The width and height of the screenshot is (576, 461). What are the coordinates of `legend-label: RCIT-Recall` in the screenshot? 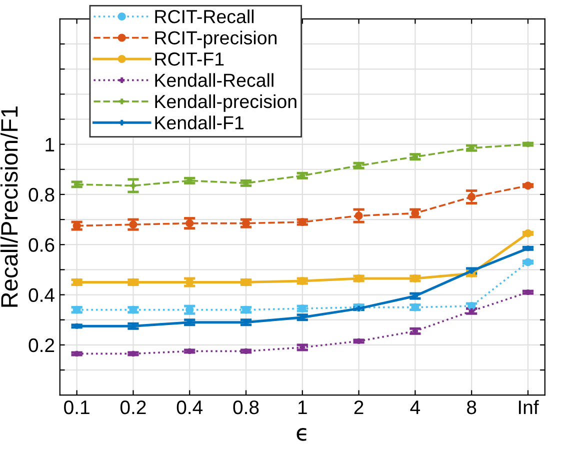 It's located at (204, 16).